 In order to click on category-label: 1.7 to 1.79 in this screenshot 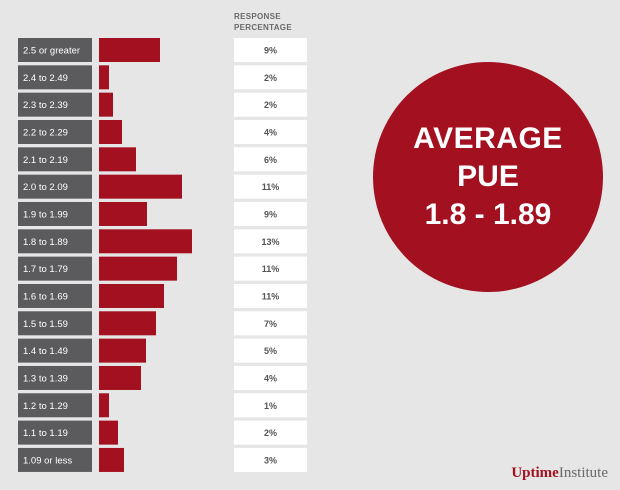, I will do `click(45, 269)`.